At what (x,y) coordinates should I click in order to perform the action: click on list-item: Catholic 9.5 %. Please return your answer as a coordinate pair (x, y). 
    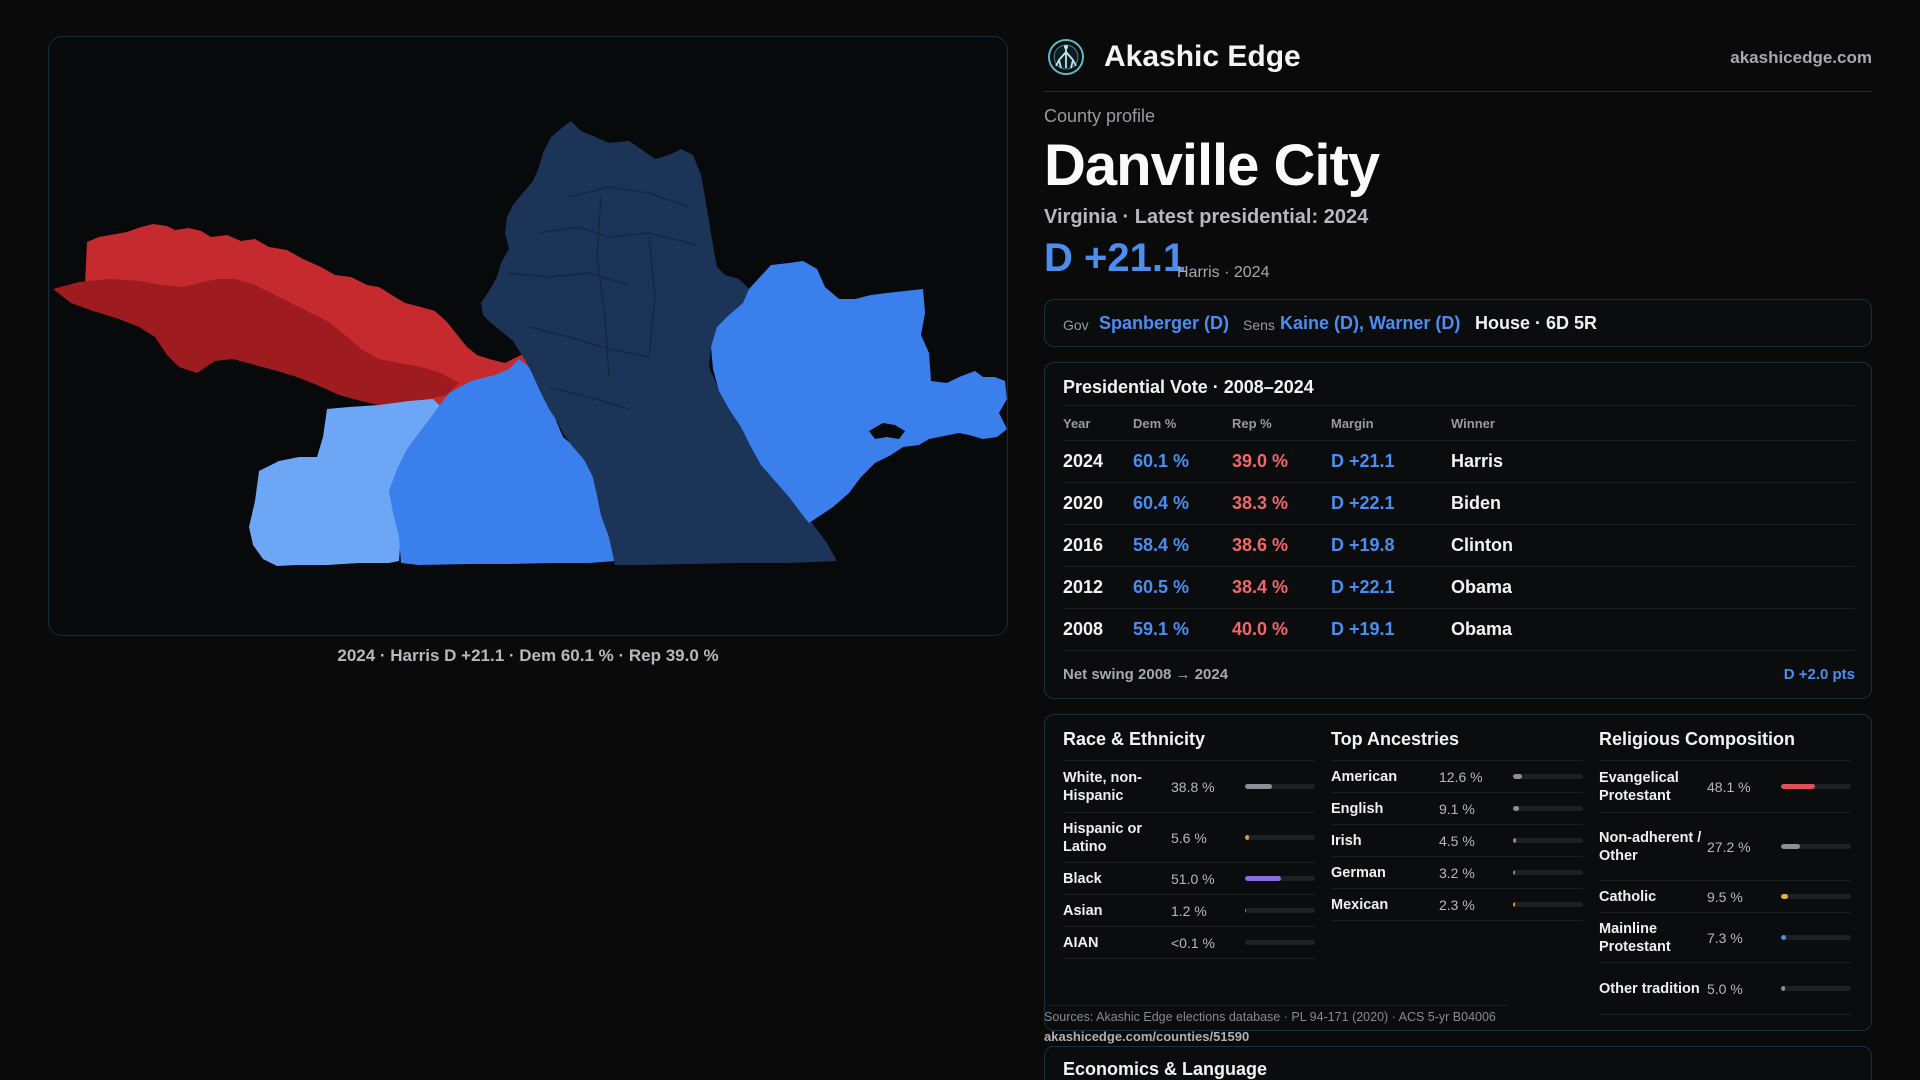
    Looking at the image, I should click on (1725, 897).